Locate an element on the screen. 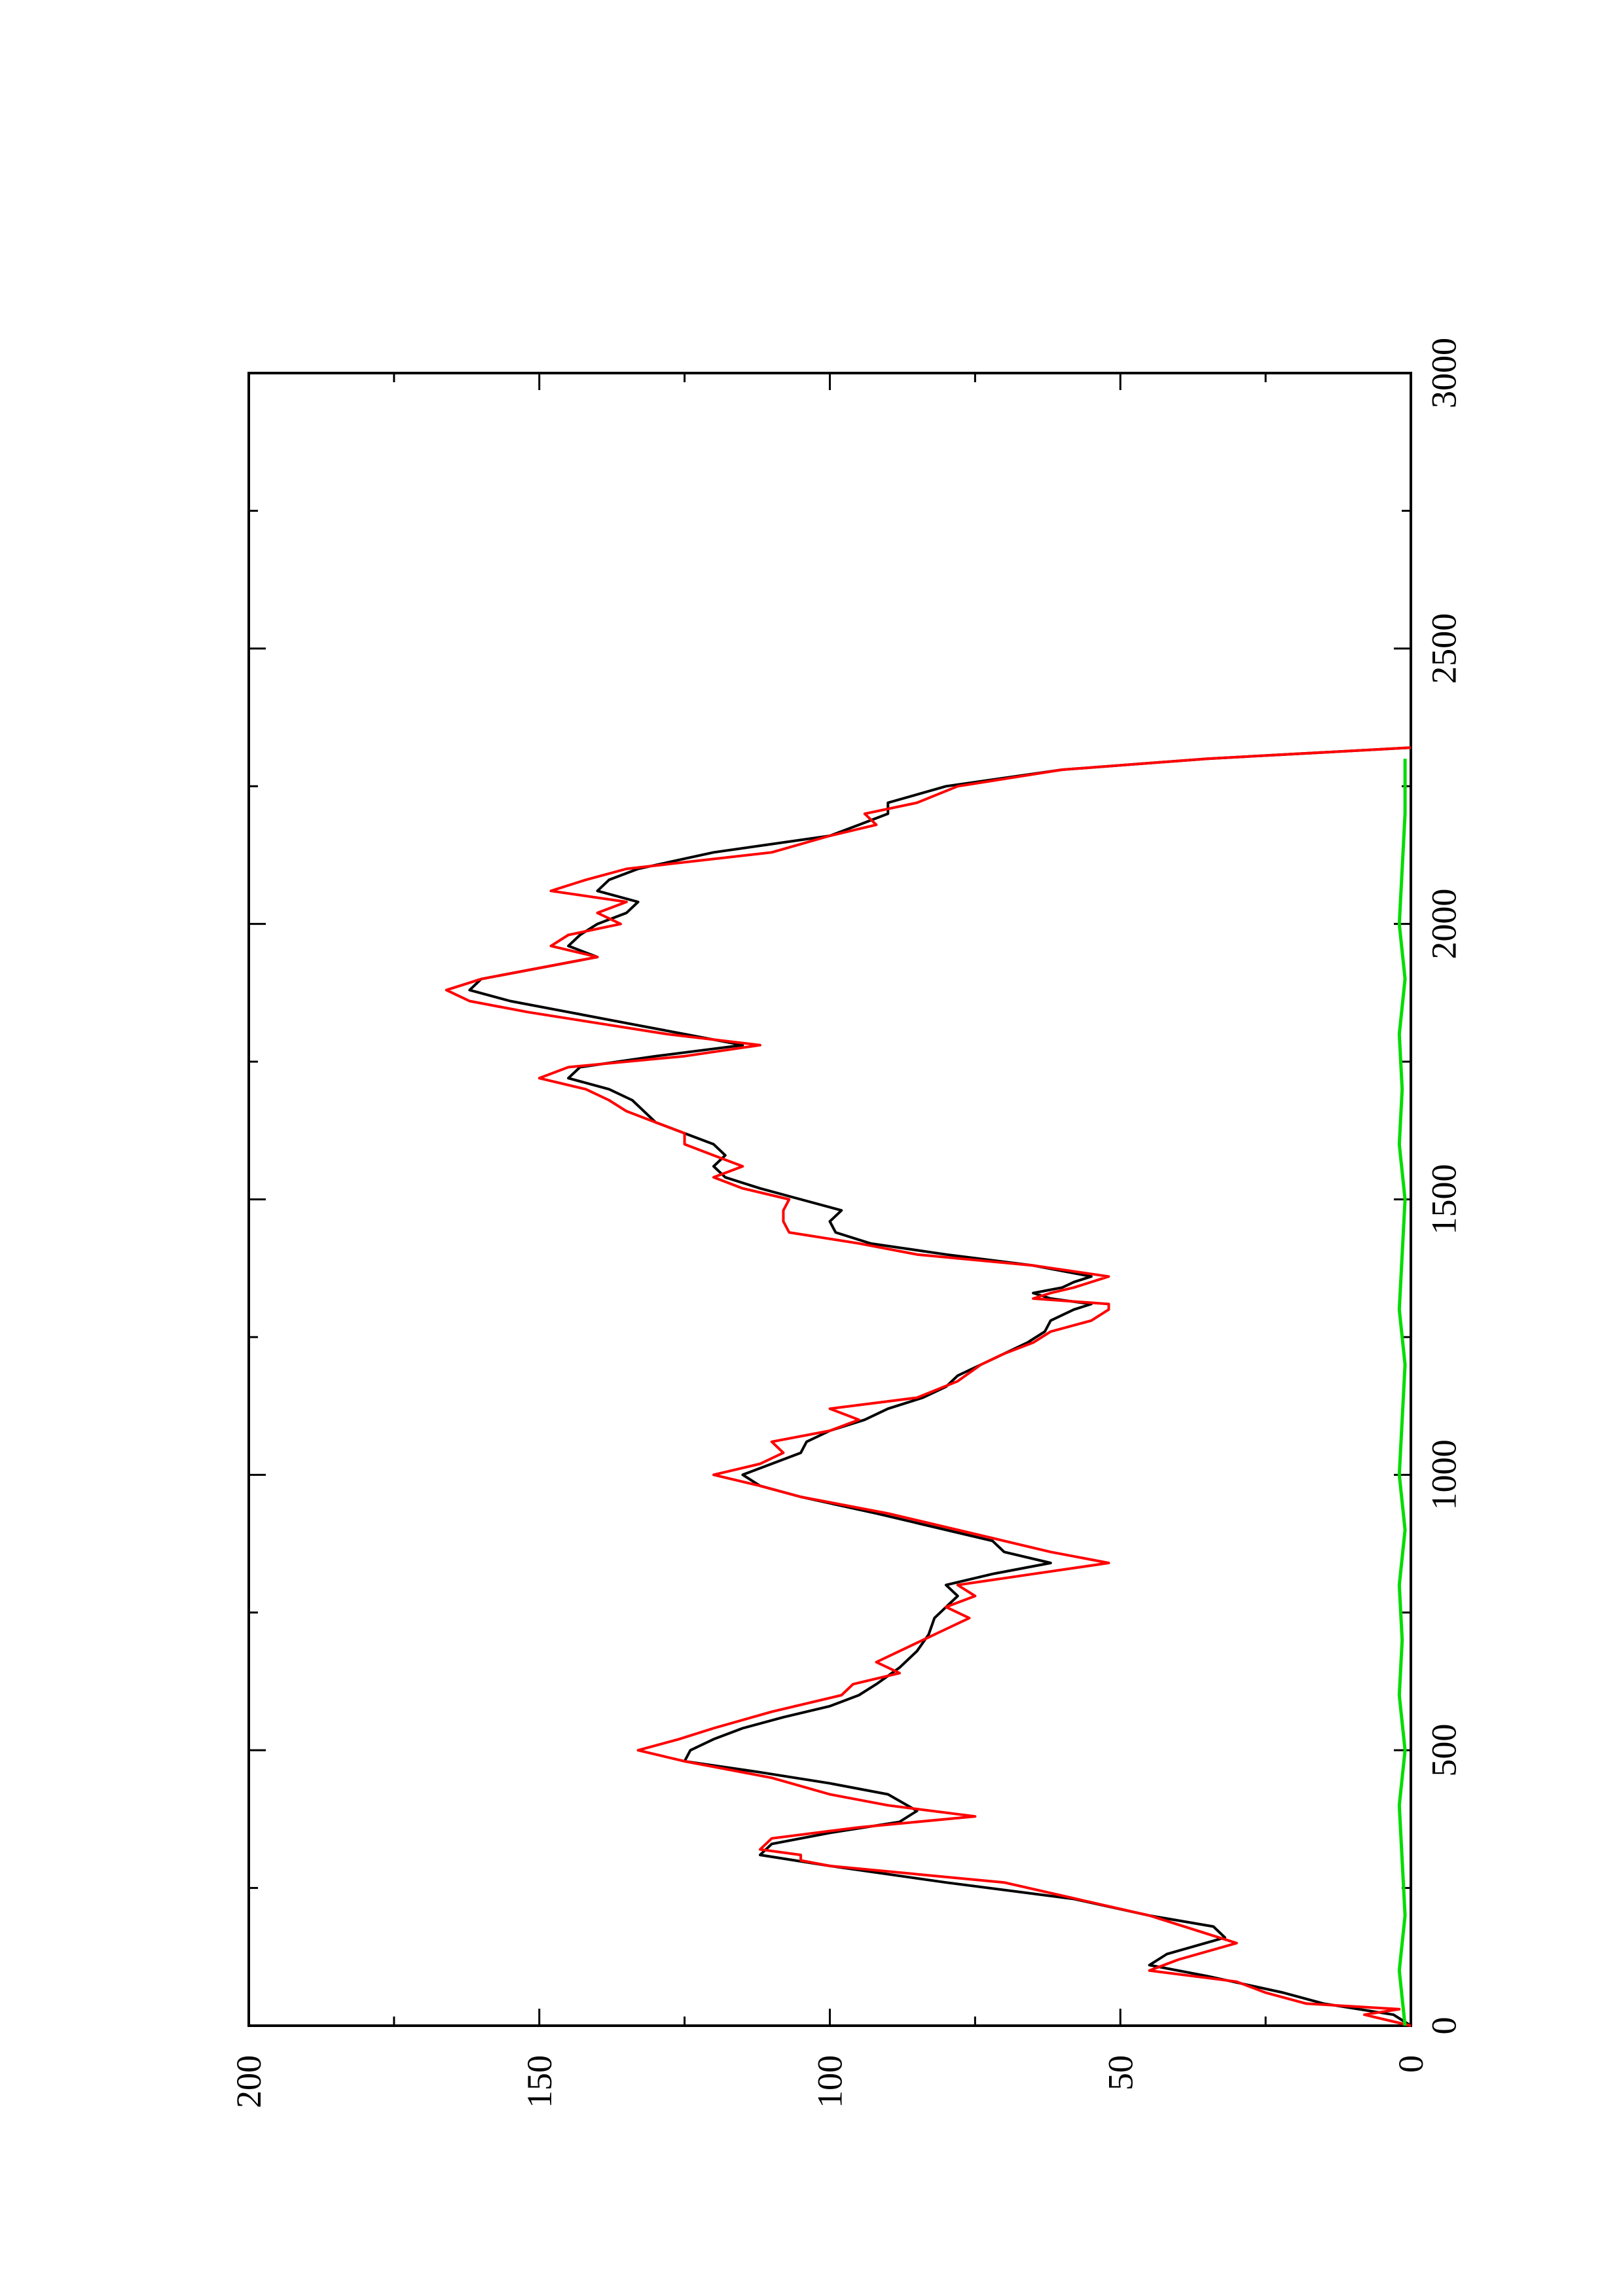  y-tick-label: 150 is located at coordinates (539, 2081).